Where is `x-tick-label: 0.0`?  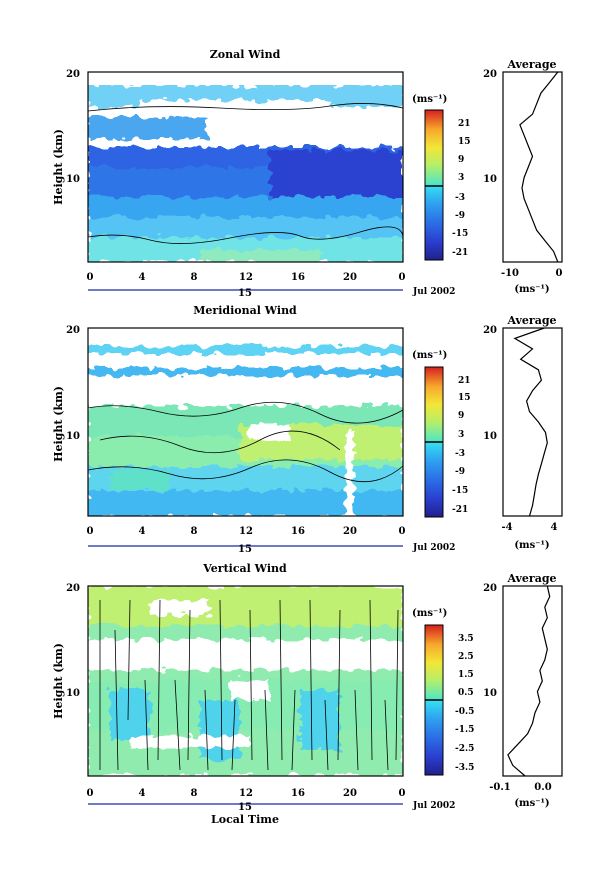
x-tick-label: 0.0 is located at coordinates (542, 787).